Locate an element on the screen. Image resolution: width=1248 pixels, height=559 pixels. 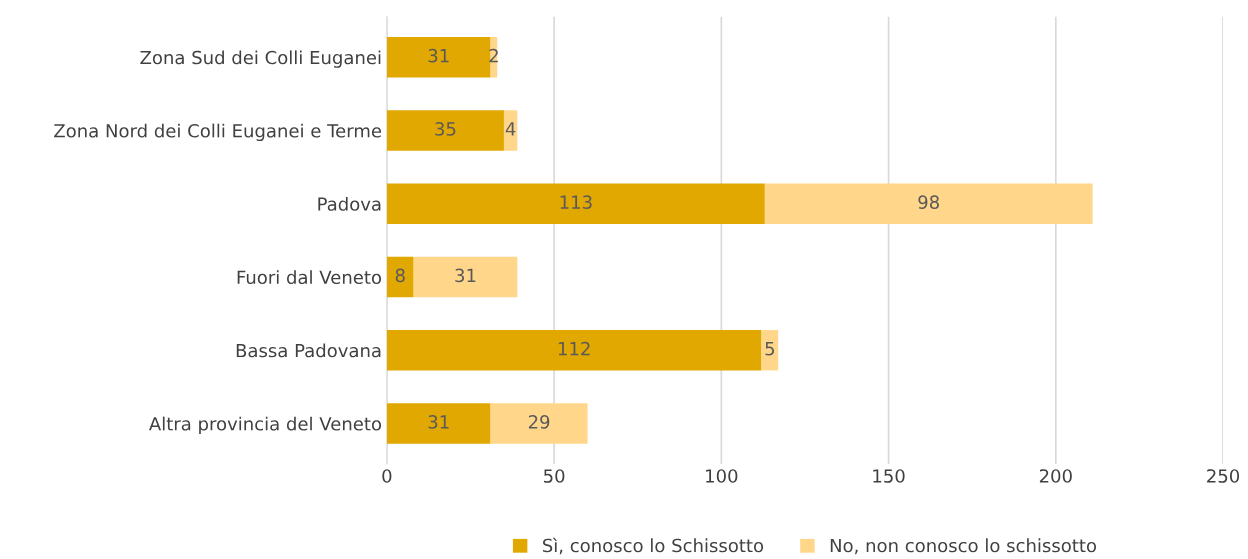
data-label: 5 is located at coordinates (770, 349).